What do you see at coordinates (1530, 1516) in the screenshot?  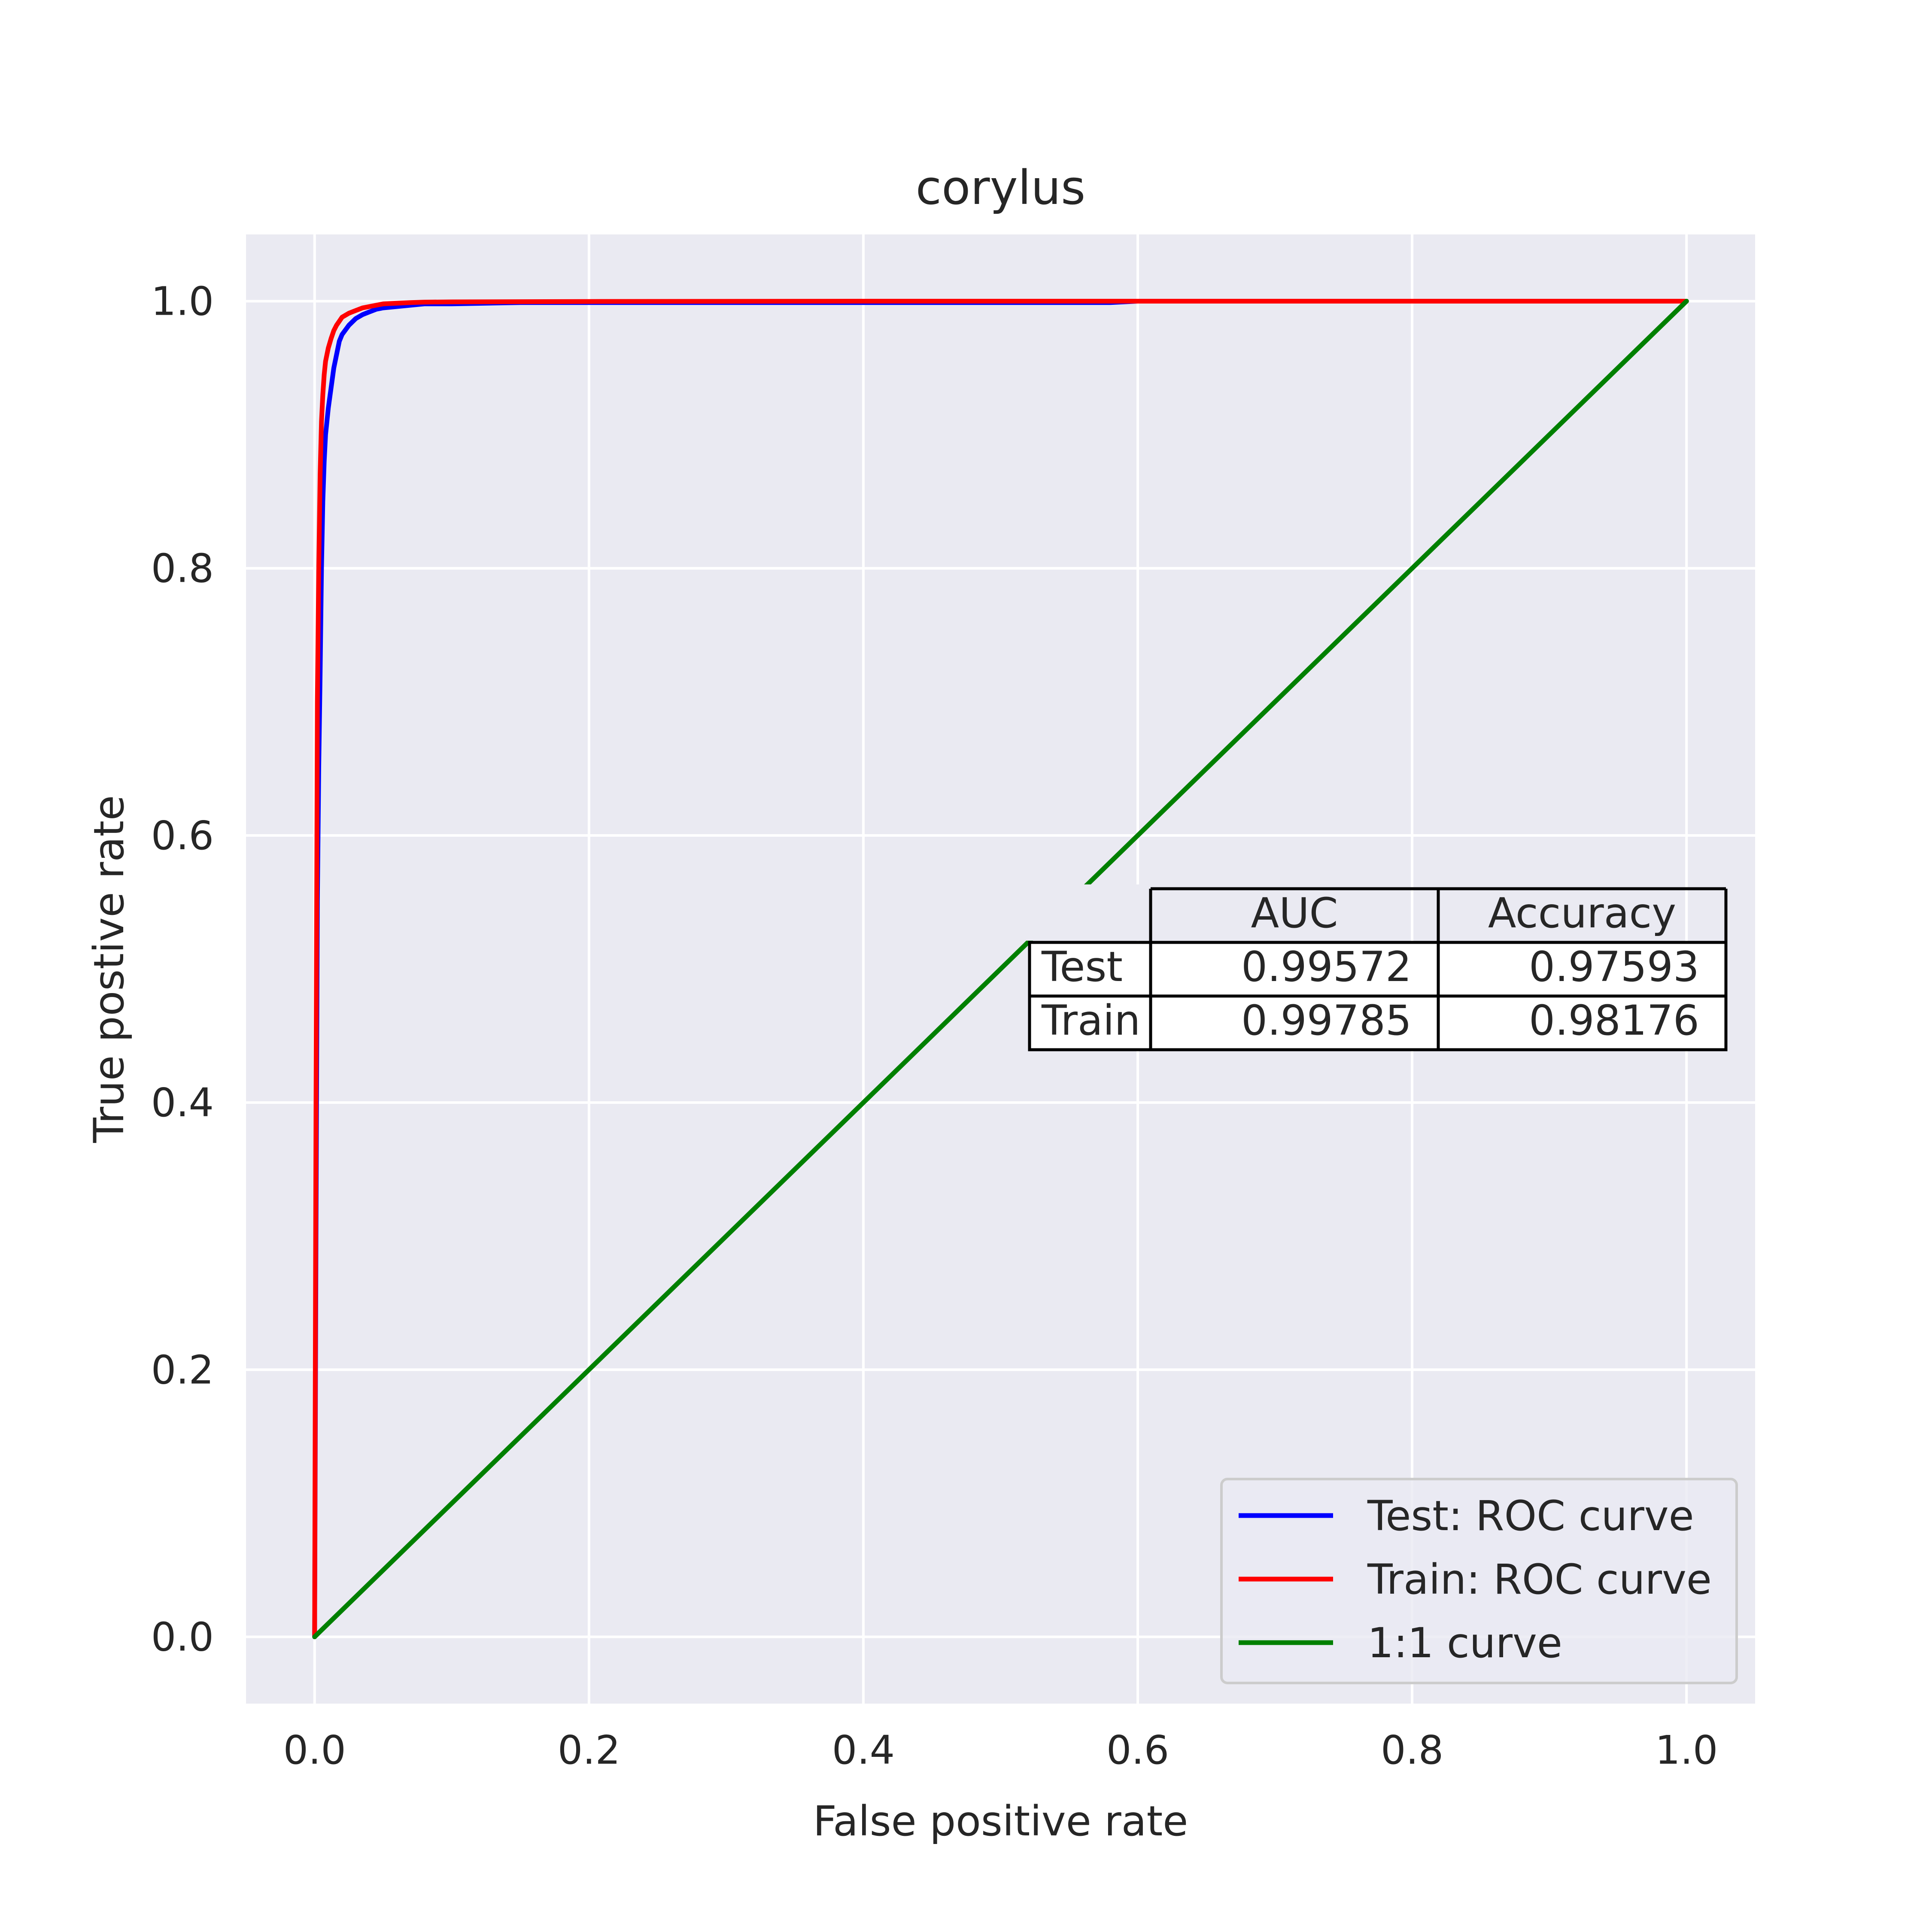 I see `legend-label-test-roc-curve: Test: ROC curve` at bounding box center [1530, 1516].